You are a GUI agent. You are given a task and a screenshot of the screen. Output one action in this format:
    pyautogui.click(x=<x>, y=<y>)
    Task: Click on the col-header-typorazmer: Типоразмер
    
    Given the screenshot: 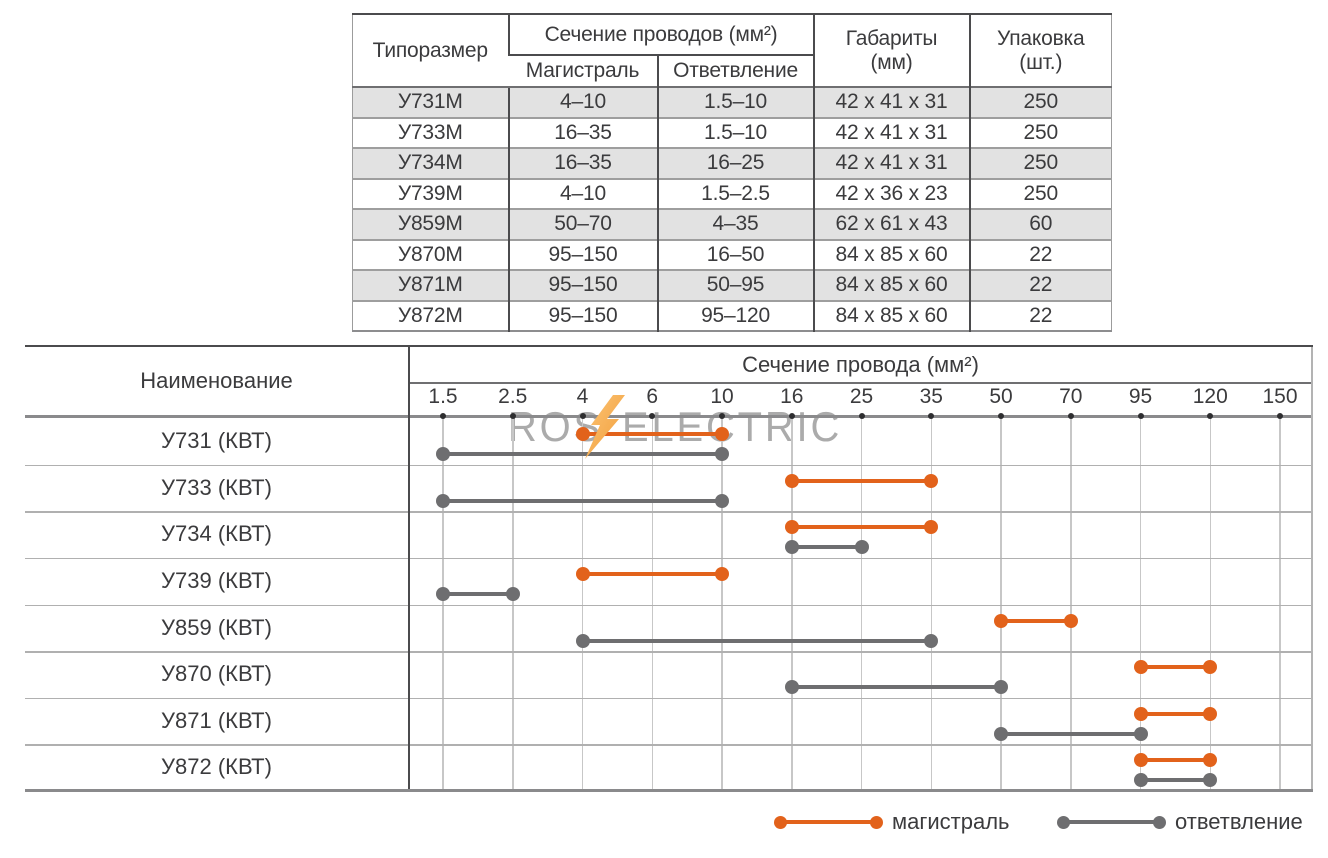 What is the action you would take?
    pyautogui.click(x=430, y=50)
    